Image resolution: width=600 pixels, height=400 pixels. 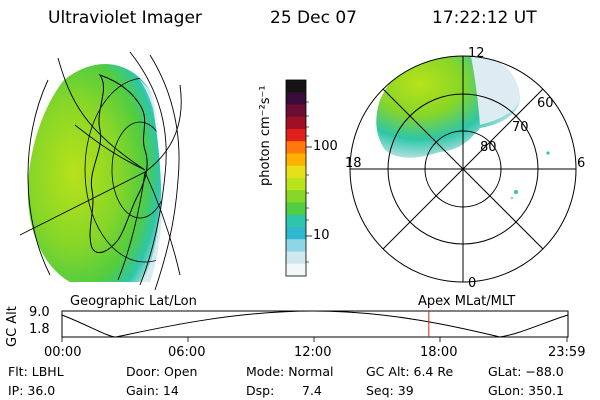 What do you see at coordinates (312, 390) in the screenshot?
I see `dsp-value: 7.4` at bounding box center [312, 390].